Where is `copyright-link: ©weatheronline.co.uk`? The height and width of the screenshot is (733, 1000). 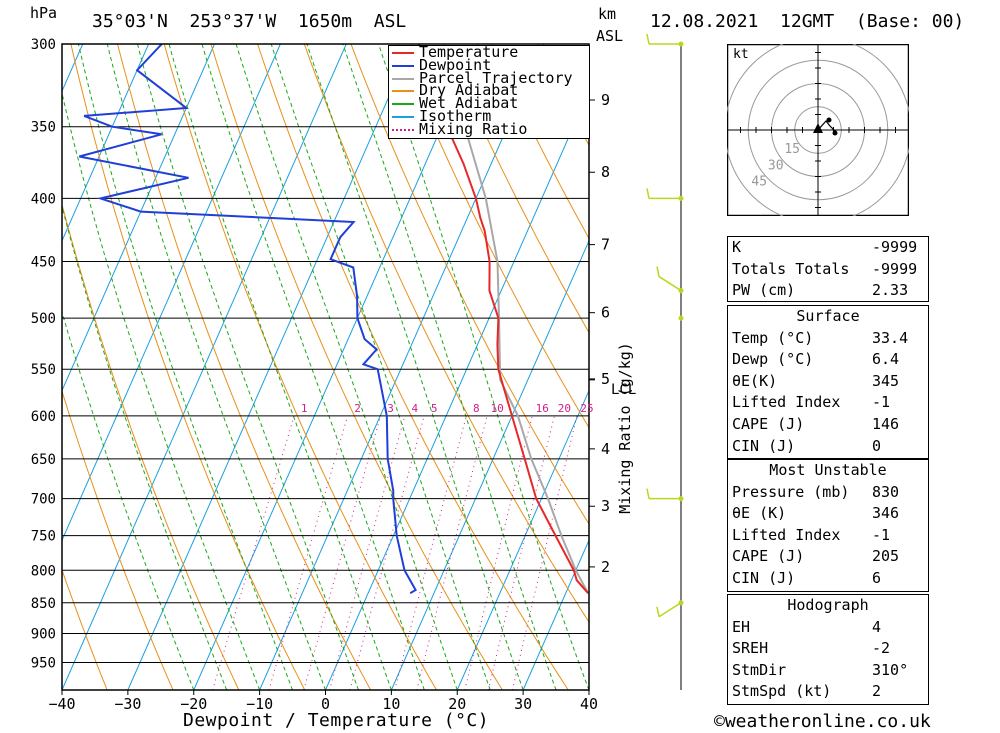 copyright-link: ©weatheronline.co.uk is located at coordinates (822, 721).